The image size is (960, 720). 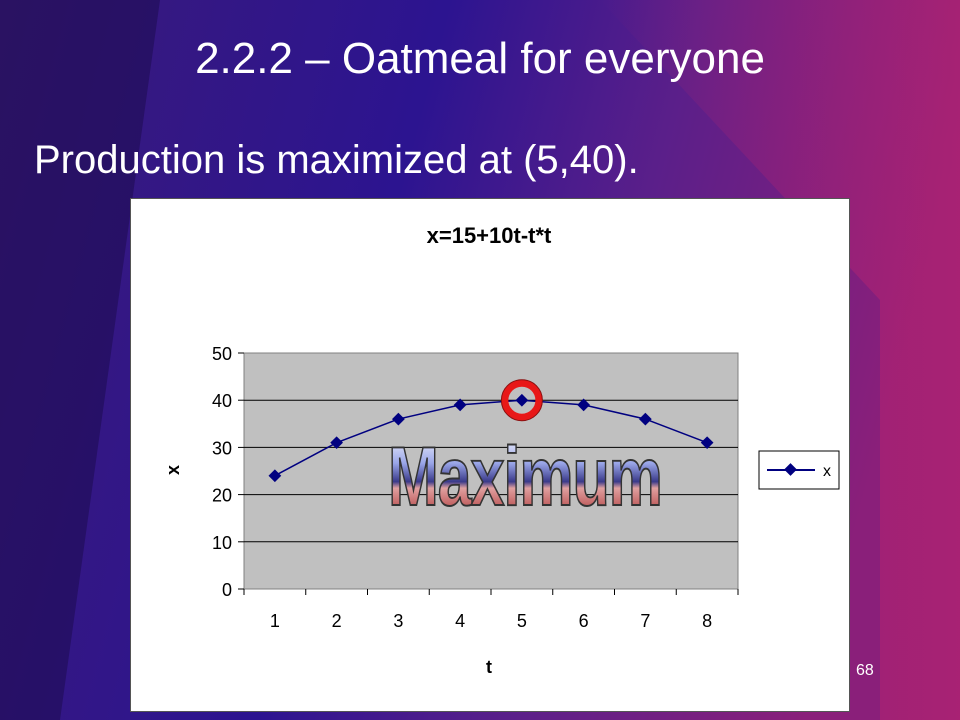 What do you see at coordinates (222, 543) in the screenshot?
I see `y-tick-label: 10` at bounding box center [222, 543].